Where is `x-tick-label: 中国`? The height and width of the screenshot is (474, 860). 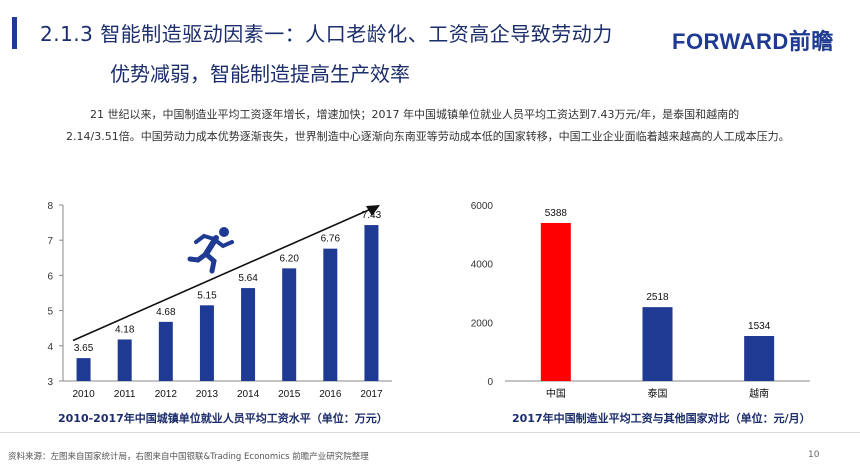
x-tick-label: 中国 is located at coordinates (556, 393).